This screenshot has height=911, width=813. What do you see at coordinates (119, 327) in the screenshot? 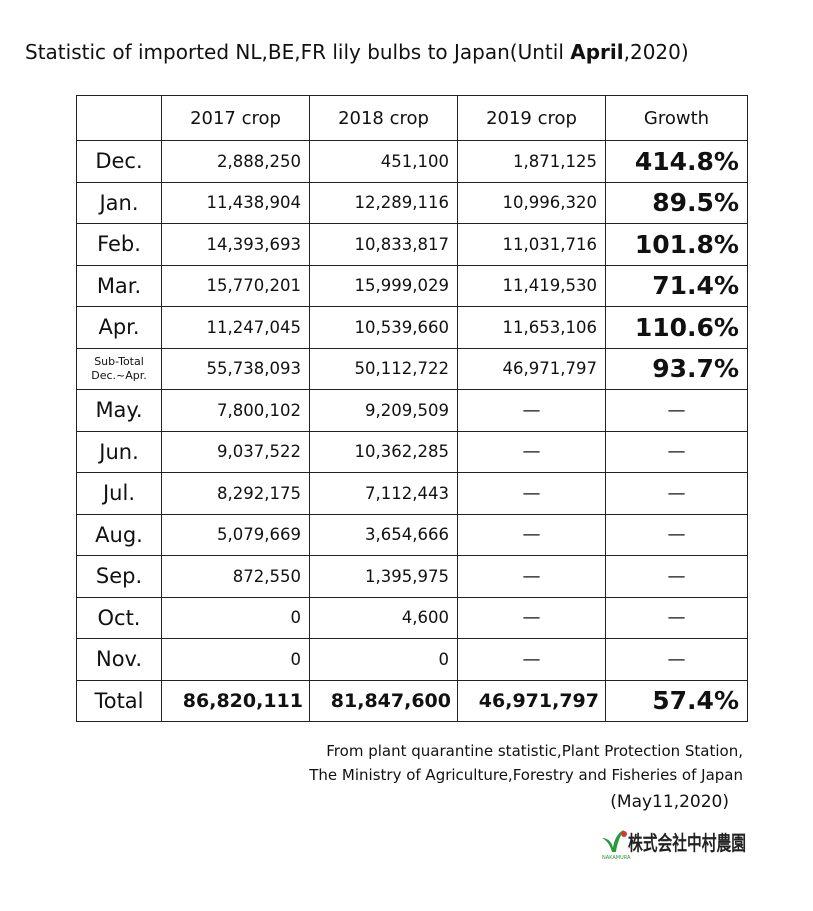
I see `row-label: Apr.` at bounding box center [119, 327].